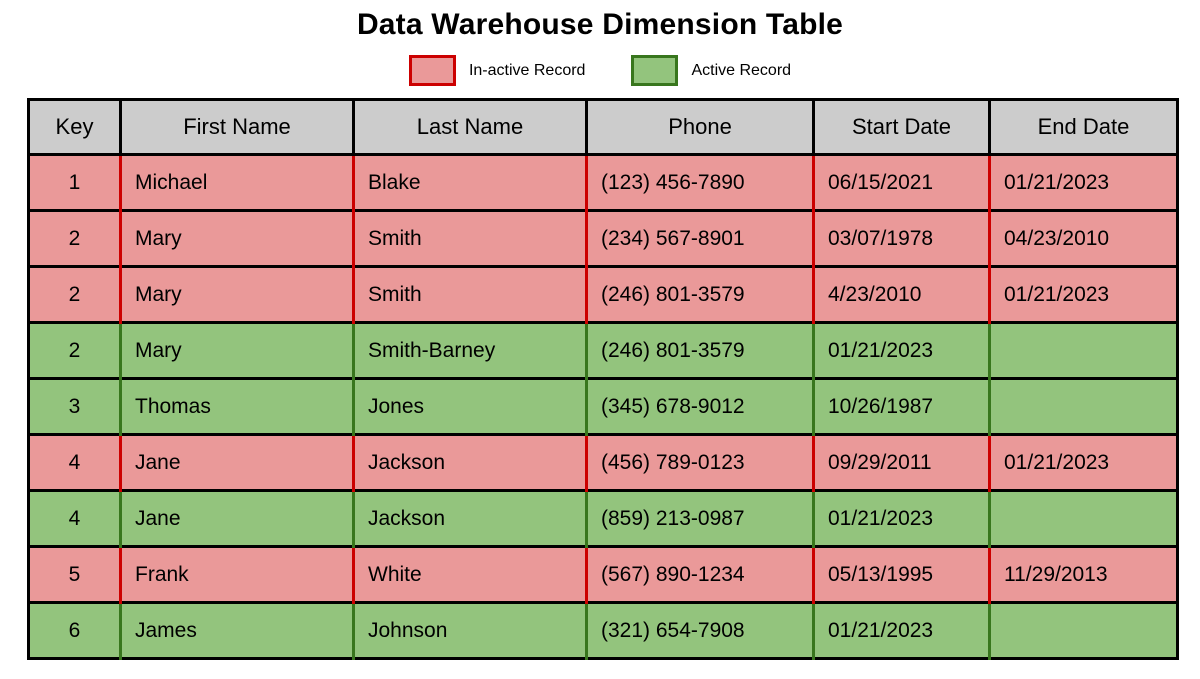 The width and height of the screenshot is (1200, 679). Describe the element at coordinates (901, 127) in the screenshot. I see `column-header-start-date: Start Date` at that location.